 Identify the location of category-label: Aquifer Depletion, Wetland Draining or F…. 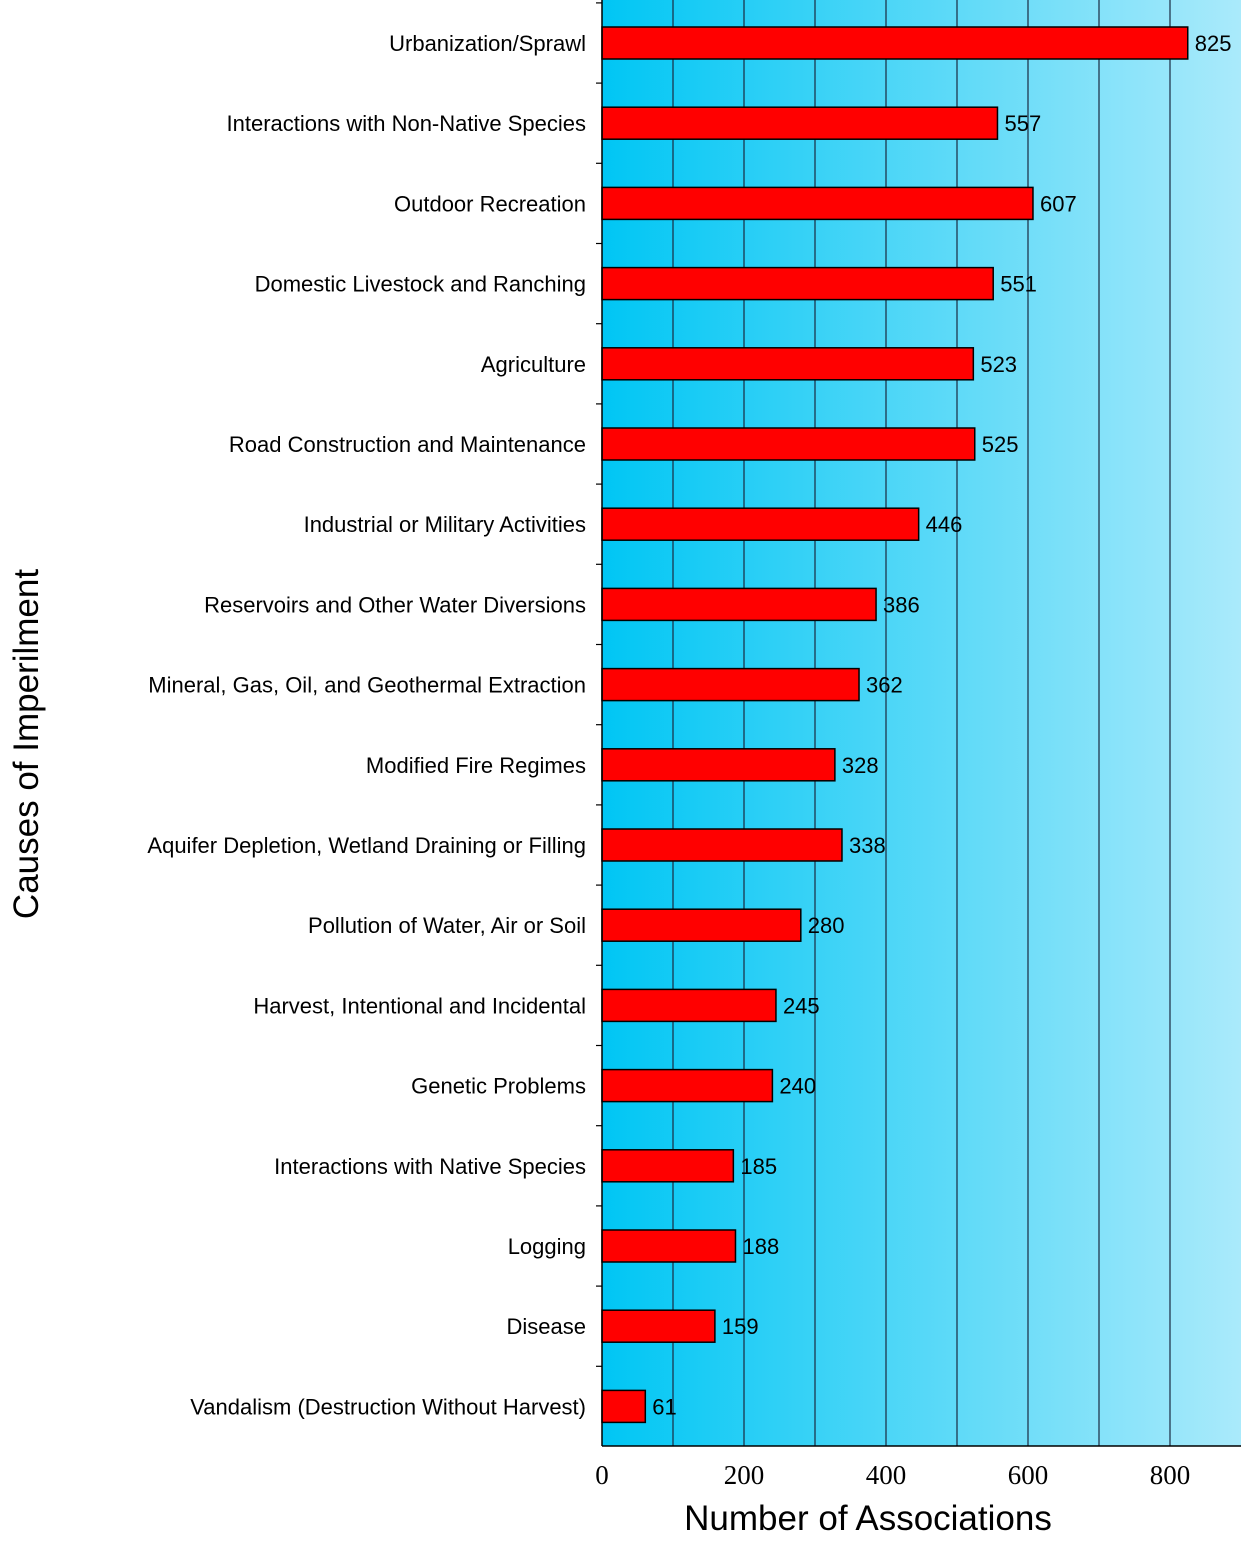
(366, 845).